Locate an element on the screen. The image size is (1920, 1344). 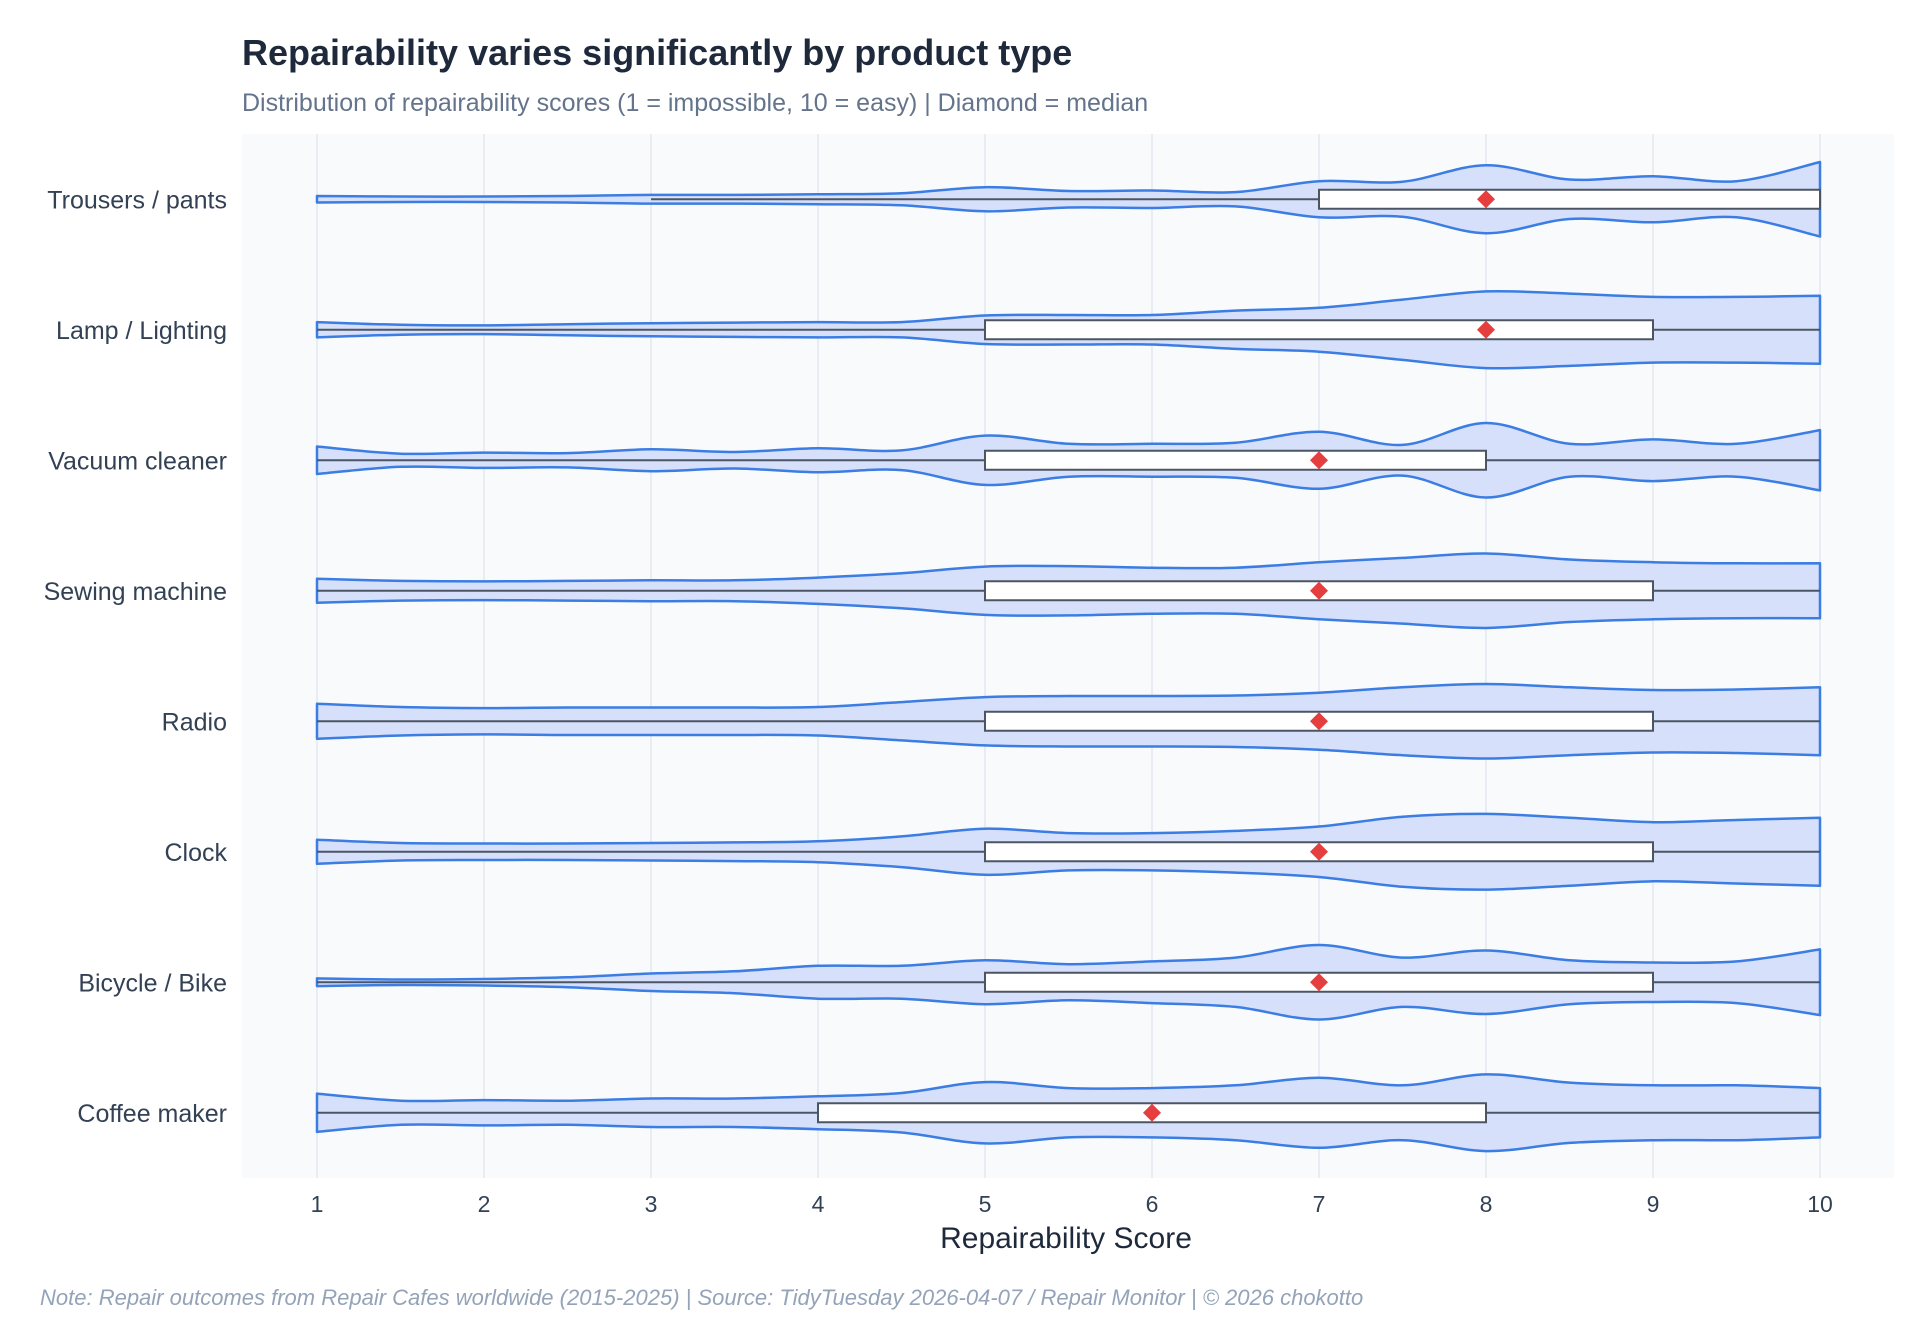
x-tick-label: 1 is located at coordinates (317, 1204).